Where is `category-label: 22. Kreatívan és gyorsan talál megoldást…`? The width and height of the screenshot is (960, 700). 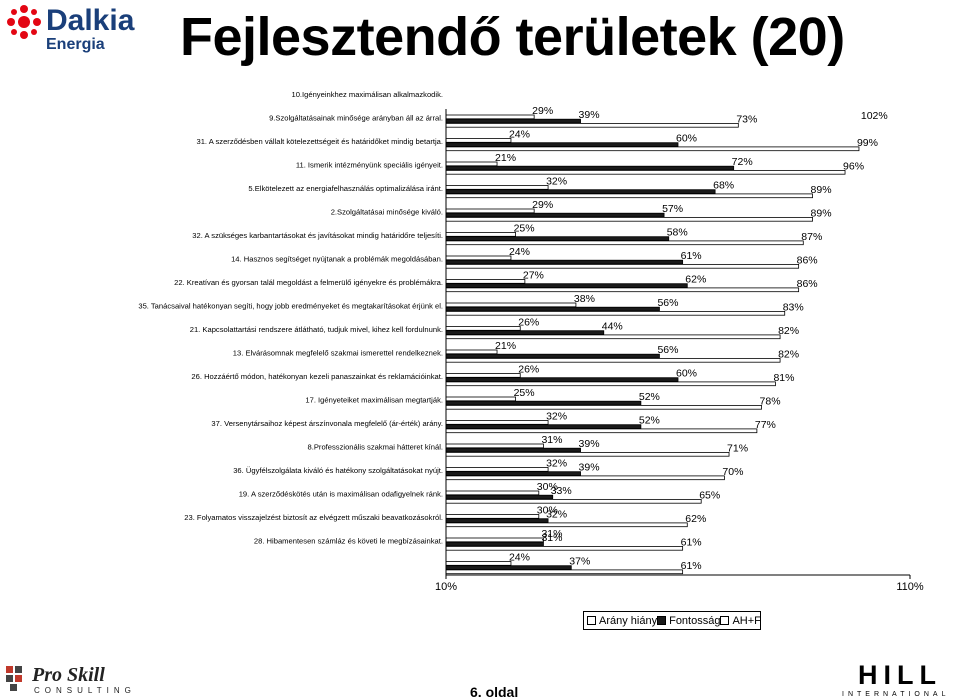
category-label: 22. Kreatívan és gyorsan talál megoldást… is located at coordinates (308, 282).